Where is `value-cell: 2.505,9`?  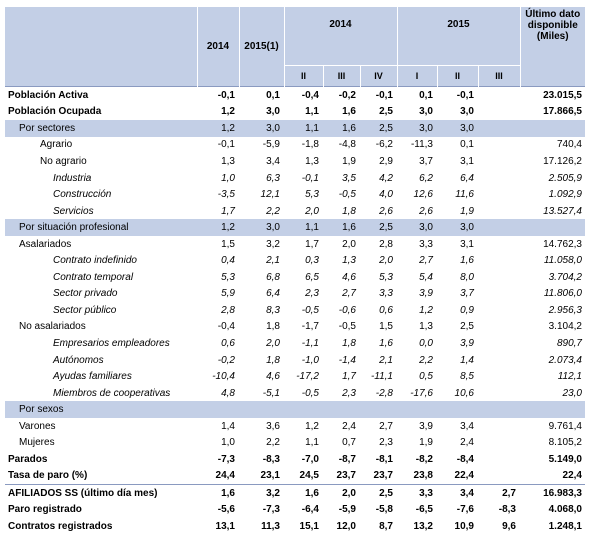
value-cell: 2.505,9 is located at coordinates (565, 178).